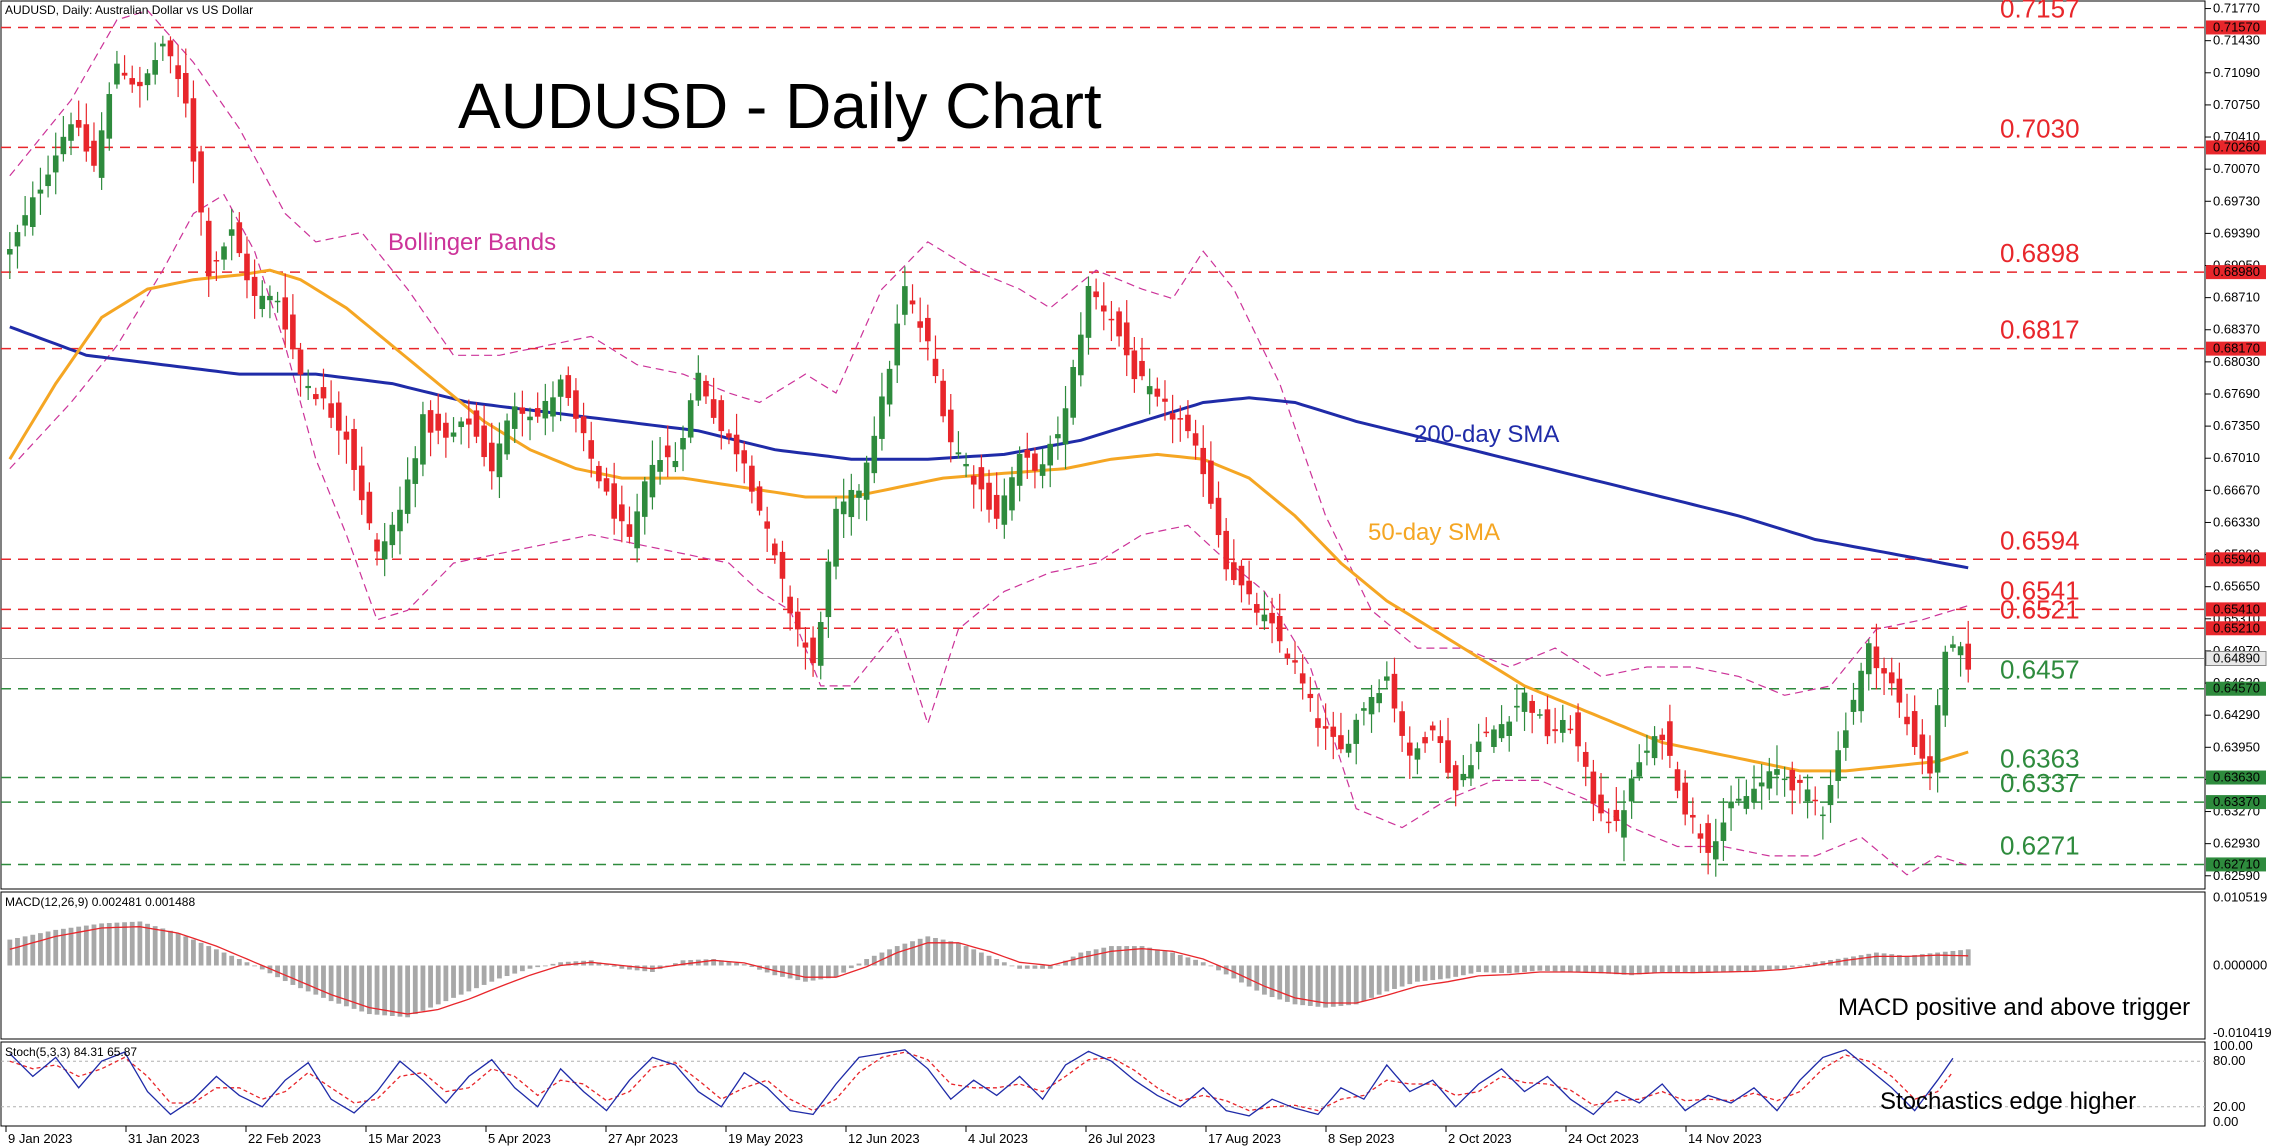 The height and width of the screenshot is (1147, 2274). Describe the element at coordinates (780, 106) in the screenshot. I see `chart-title: AUDUSD - Daily Chart` at that location.